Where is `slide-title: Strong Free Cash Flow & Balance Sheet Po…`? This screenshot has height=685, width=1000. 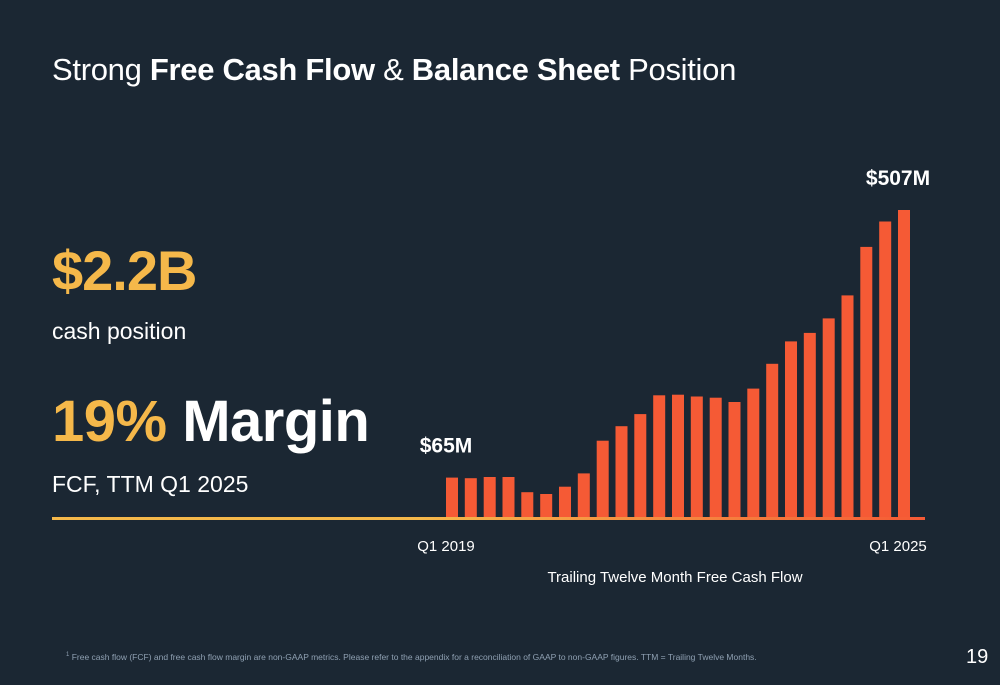
slide-title: Strong Free Cash Flow & Balance Sheet Po… is located at coordinates (394, 69).